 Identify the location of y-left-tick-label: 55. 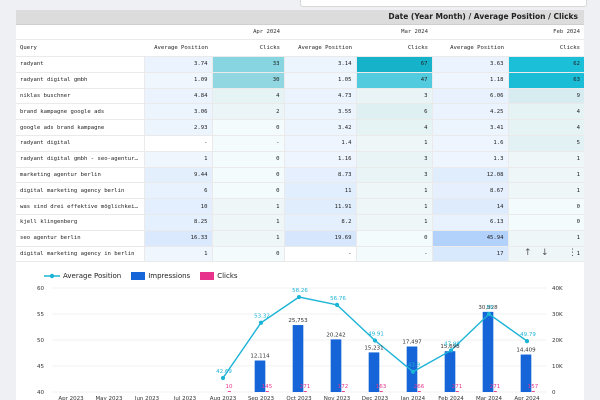
(40, 315).